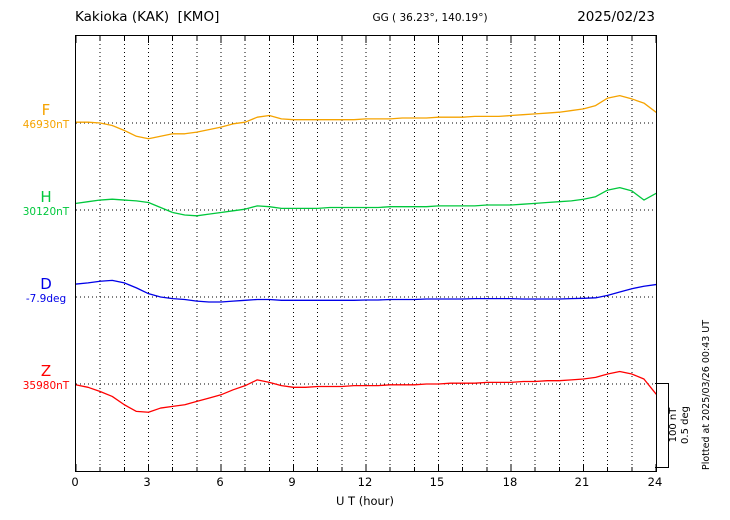 This screenshot has height=520, width=730. What do you see at coordinates (437, 482) in the screenshot?
I see `x-tick-label: 15` at bounding box center [437, 482].